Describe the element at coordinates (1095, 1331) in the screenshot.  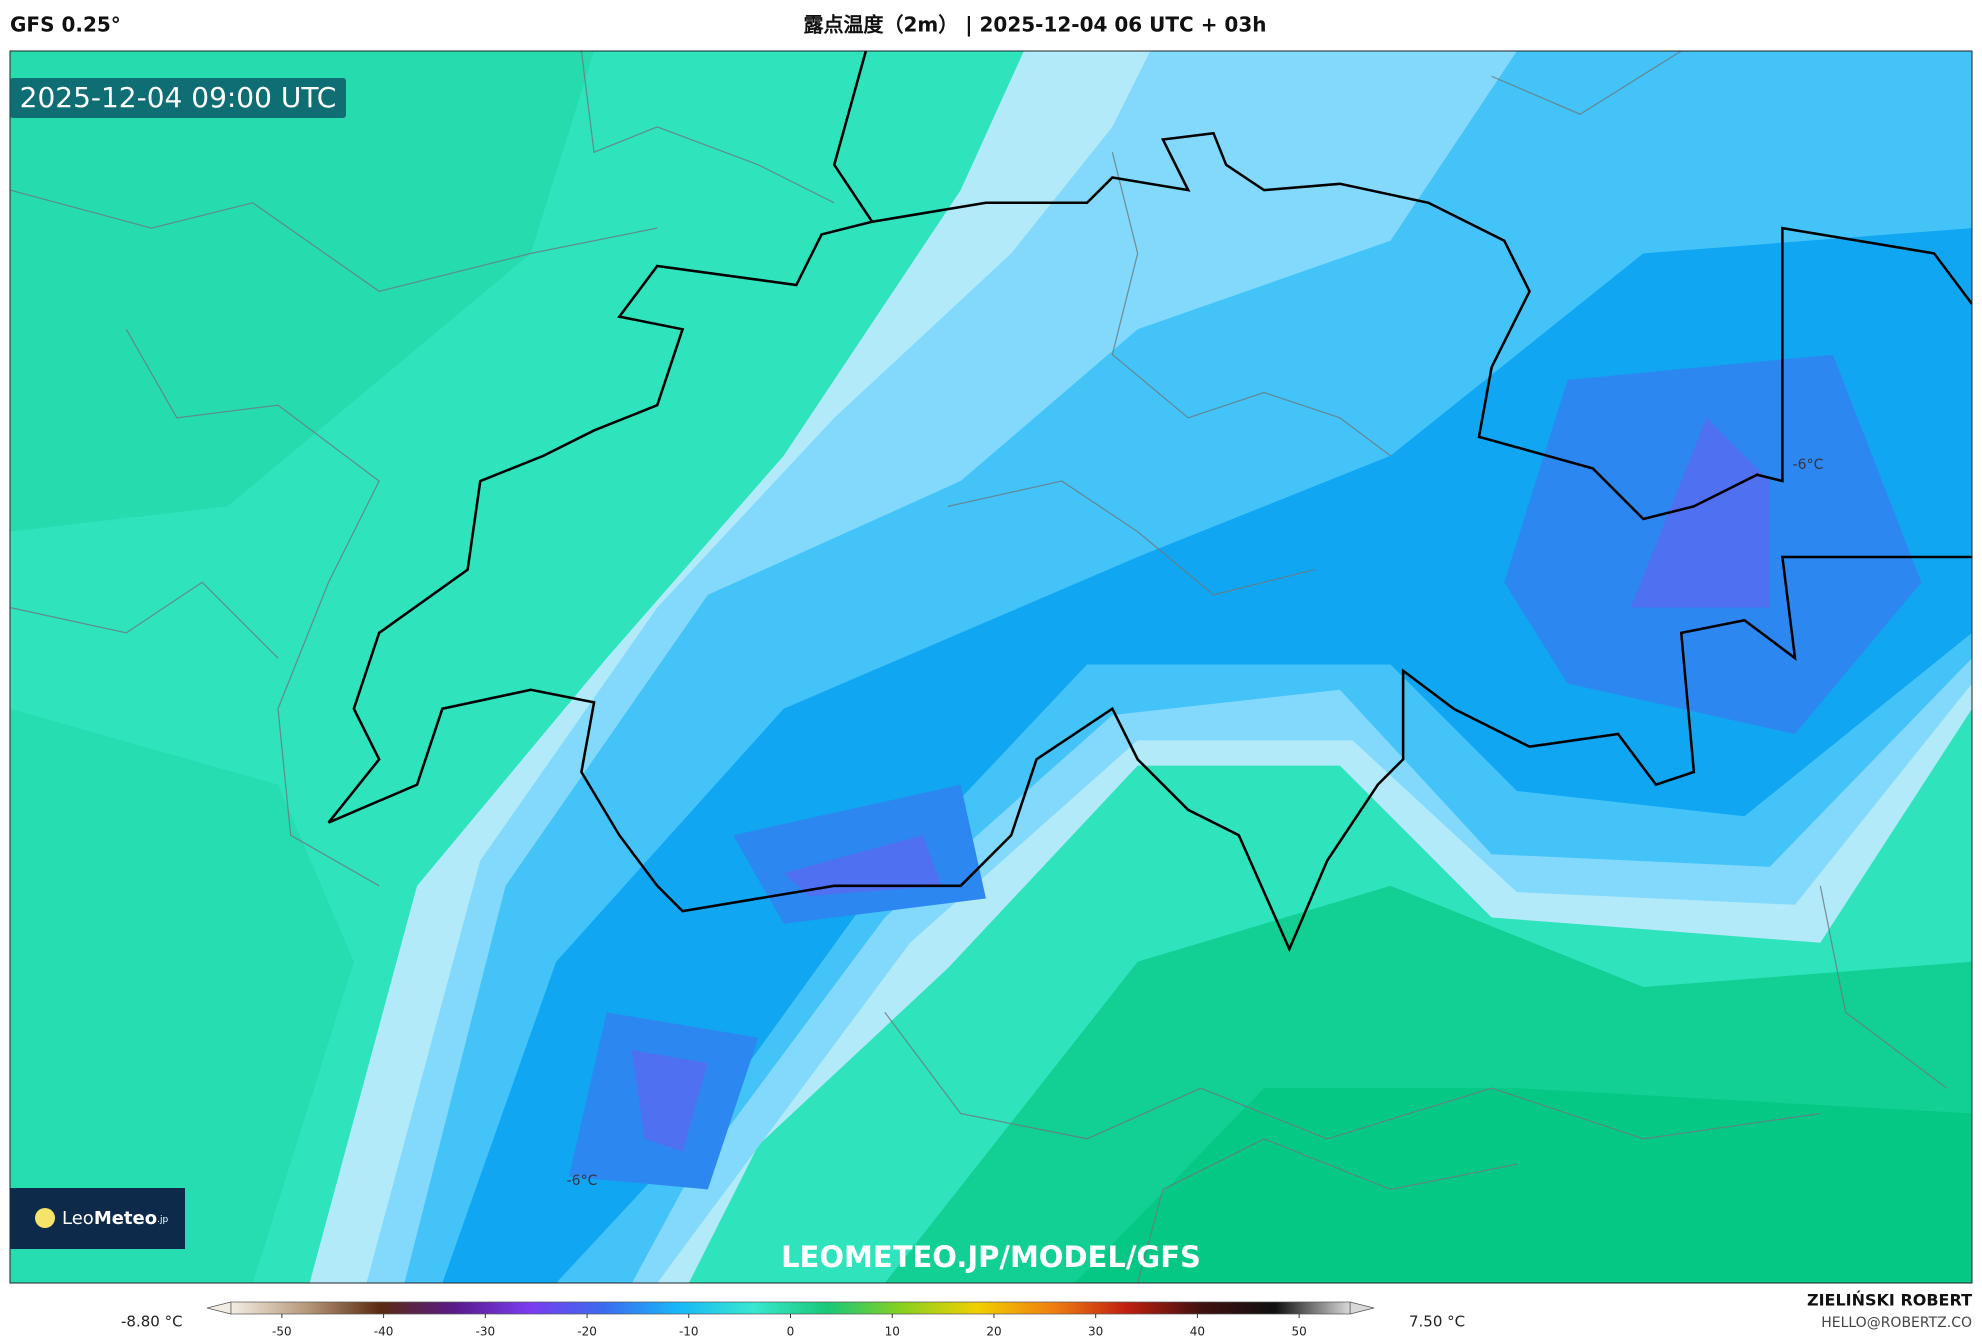
I see `colorbar-tick-label: 30` at that location.